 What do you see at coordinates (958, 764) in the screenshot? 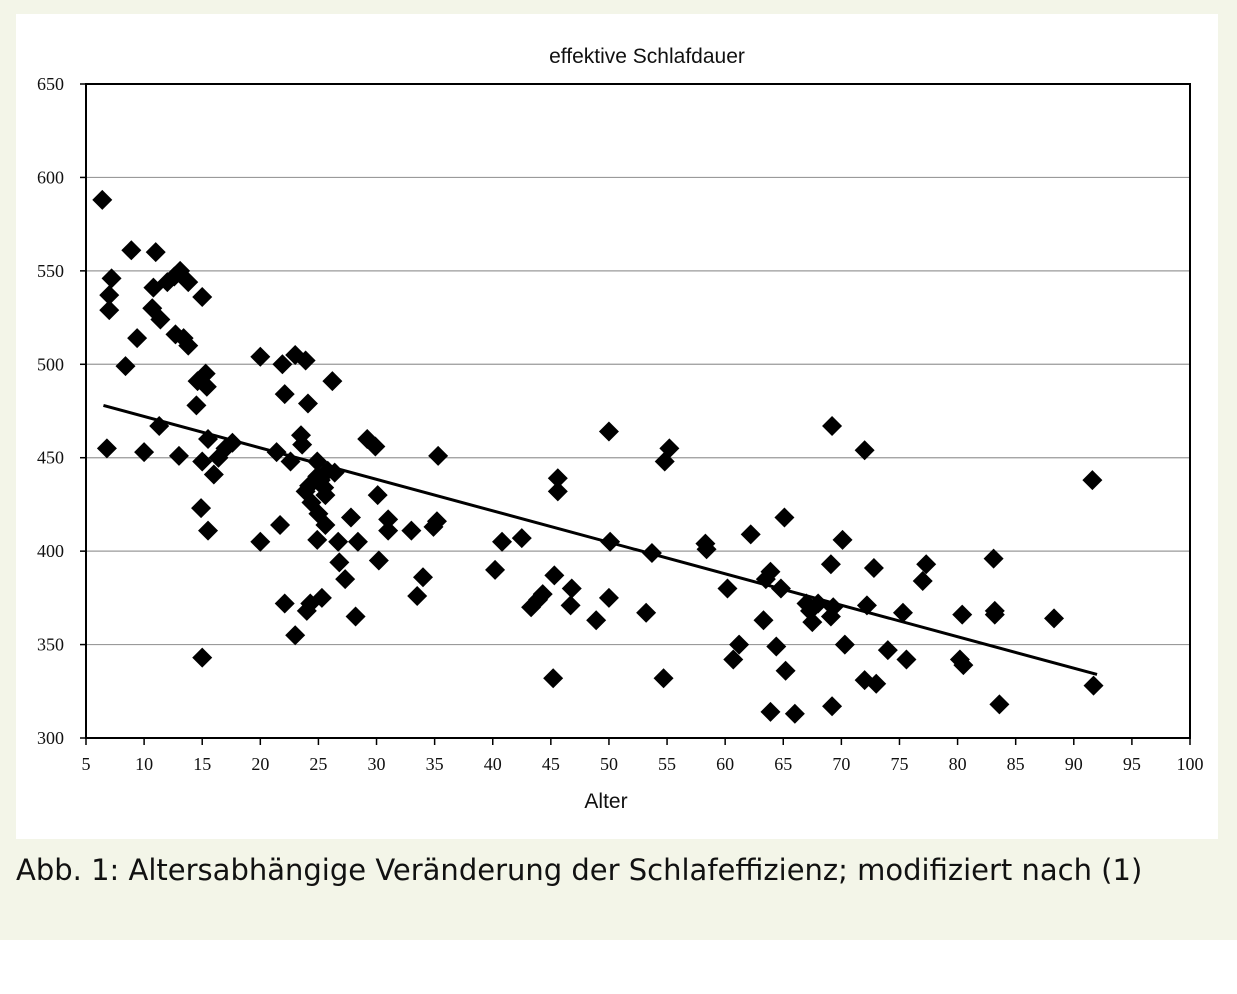
I see `x-tick-label: 80` at bounding box center [958, 764].